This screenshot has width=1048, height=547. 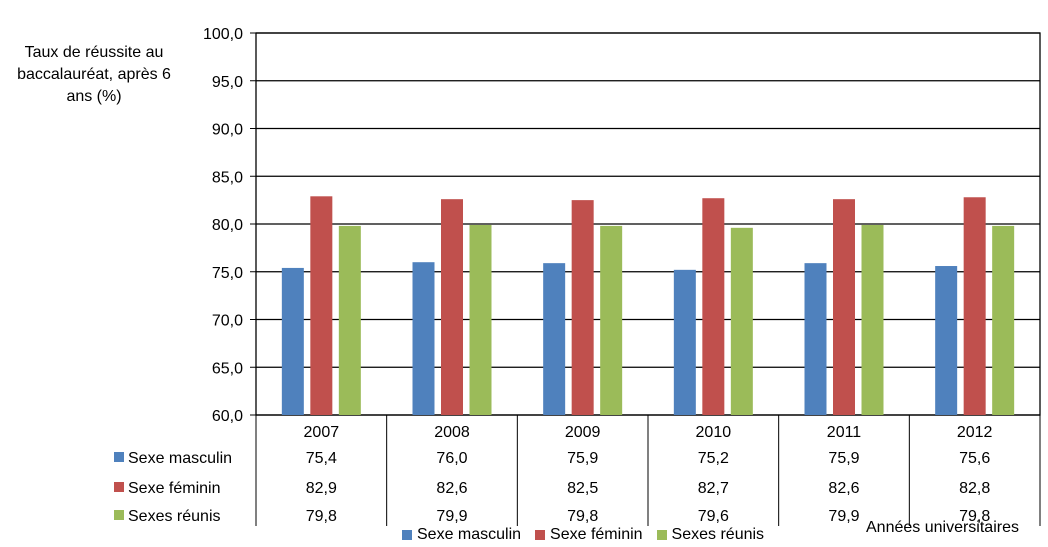 What do you see at coordinates (713, 458) in the screenshot?
I see `table-value: 75,2` at bounding box center [713, 458].